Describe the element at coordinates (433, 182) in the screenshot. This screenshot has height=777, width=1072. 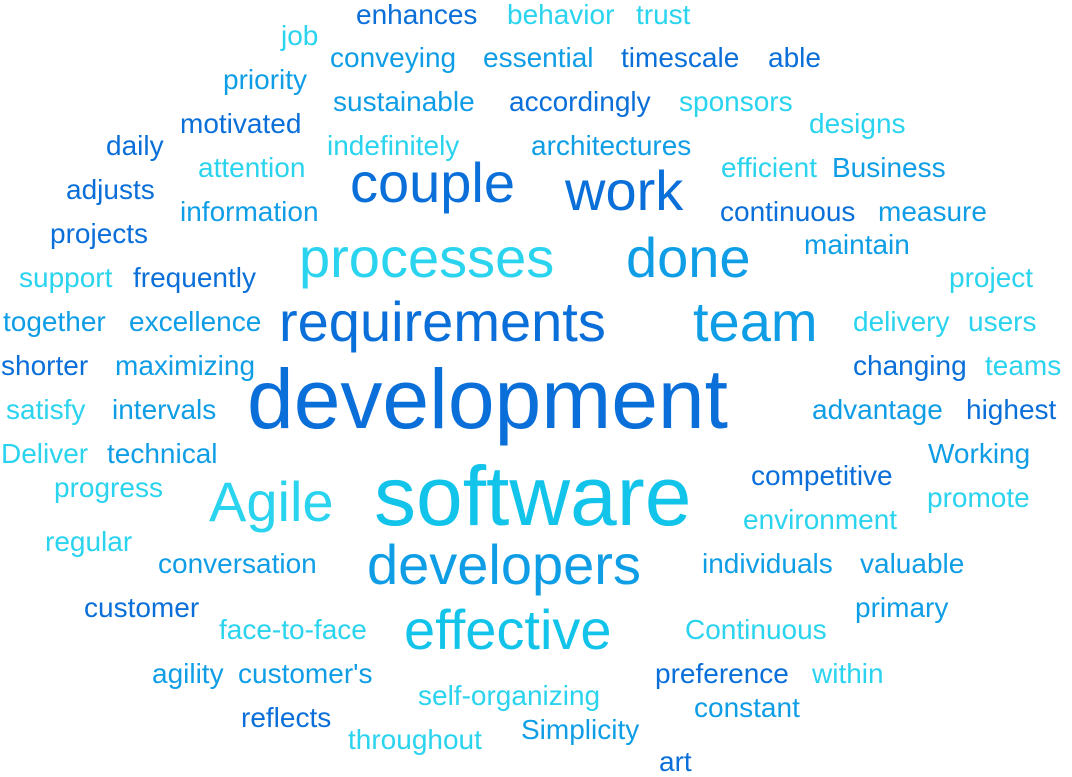
I see `word-couple: couple` at that location.